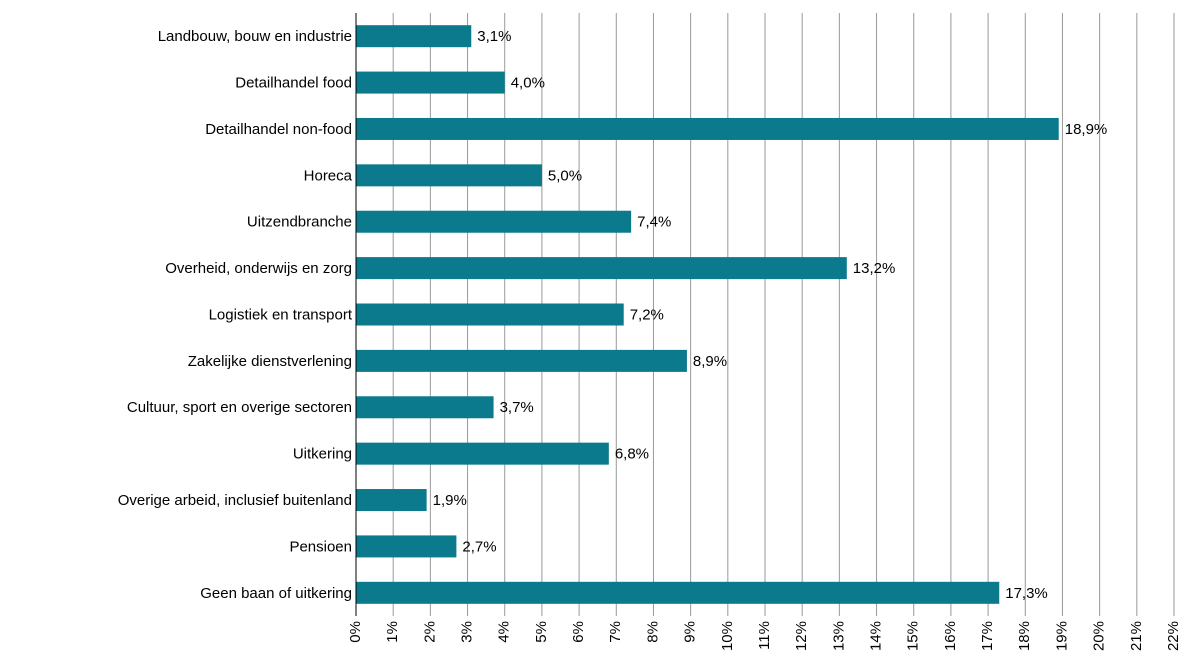 This screenshot has height=666, width=1183. I want to click on value-label: 6,8%, so click(632, 454).